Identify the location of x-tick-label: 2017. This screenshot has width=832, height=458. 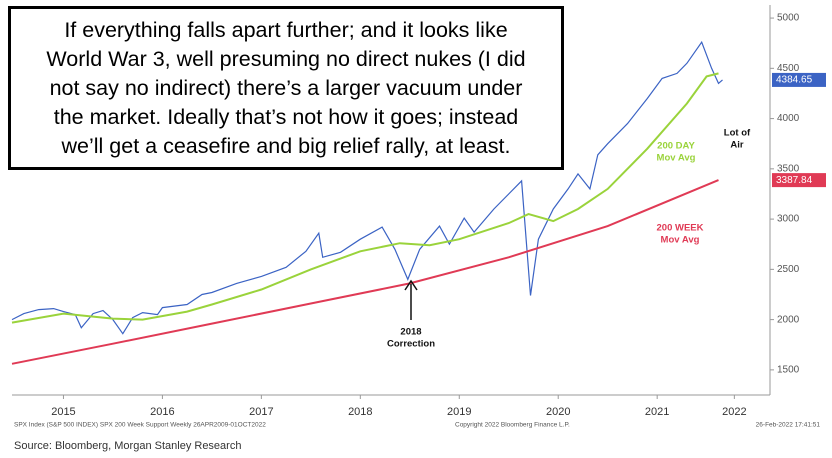
(261, 412).